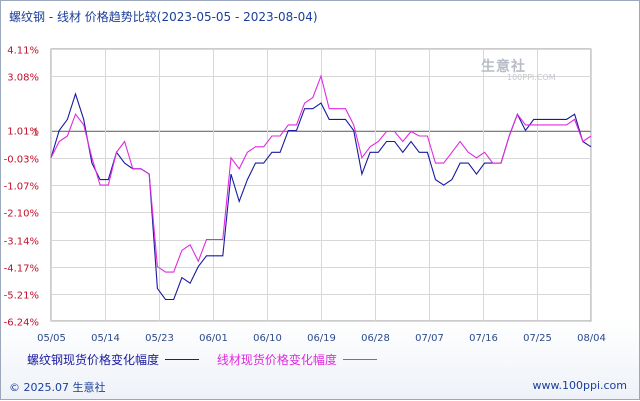  Describe the element at coordinates (51, 338) in the screenshot. I see `x-tick-label: 05/05` at that location.